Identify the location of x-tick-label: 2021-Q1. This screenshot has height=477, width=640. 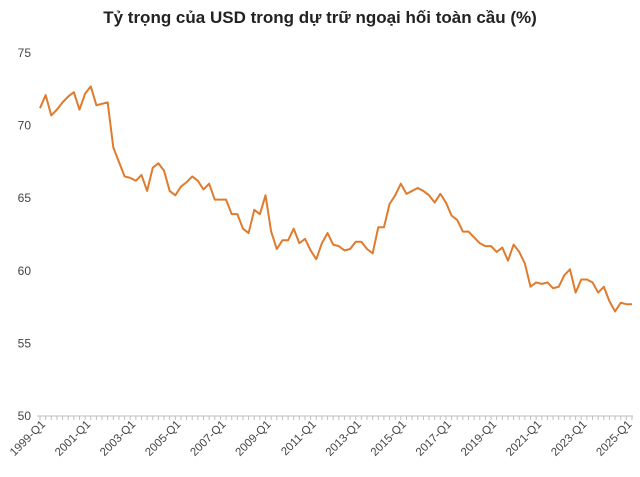
(524, 439).